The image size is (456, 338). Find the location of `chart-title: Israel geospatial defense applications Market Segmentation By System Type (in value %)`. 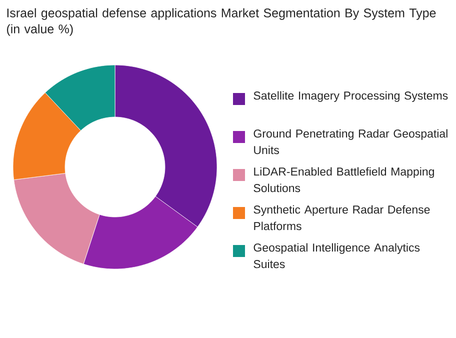

chart-title: Israel geospatial defense applications Market Segmentation By System Type (in value %) is located at coordinates (221, 22).